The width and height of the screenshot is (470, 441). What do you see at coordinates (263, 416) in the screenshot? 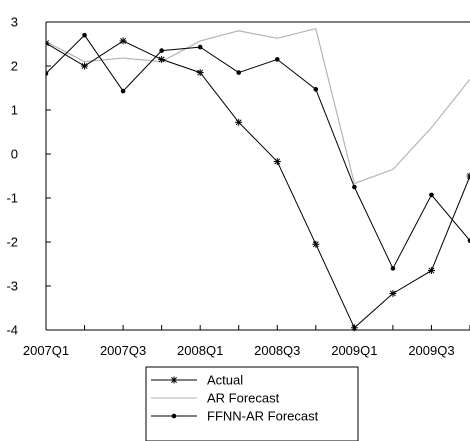
I see `legend-label: FFNN-AR Forecast` at bounding box center [263, 416].